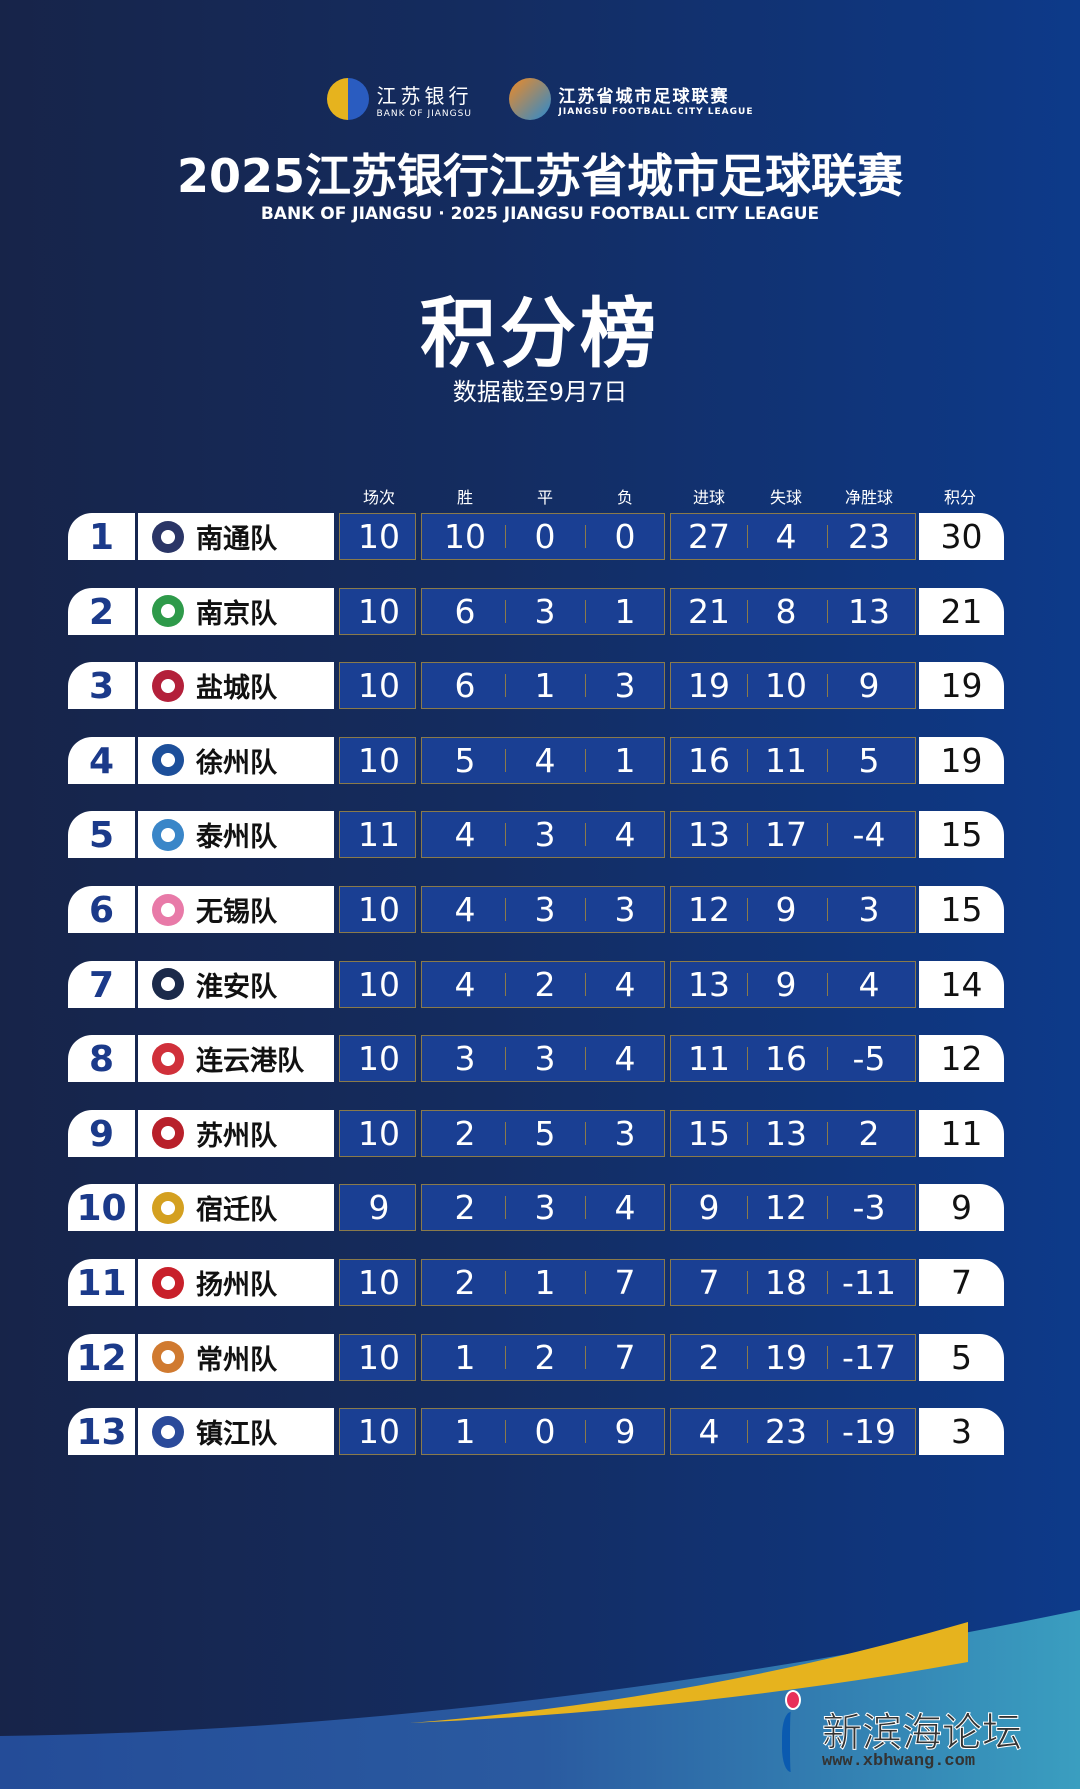 Image resolution: width=1080 pixels, height=1789 pixels. I want to click on sponsor-logo: 江苏银行 BANK OF JIANGSU, so click(399, 99).